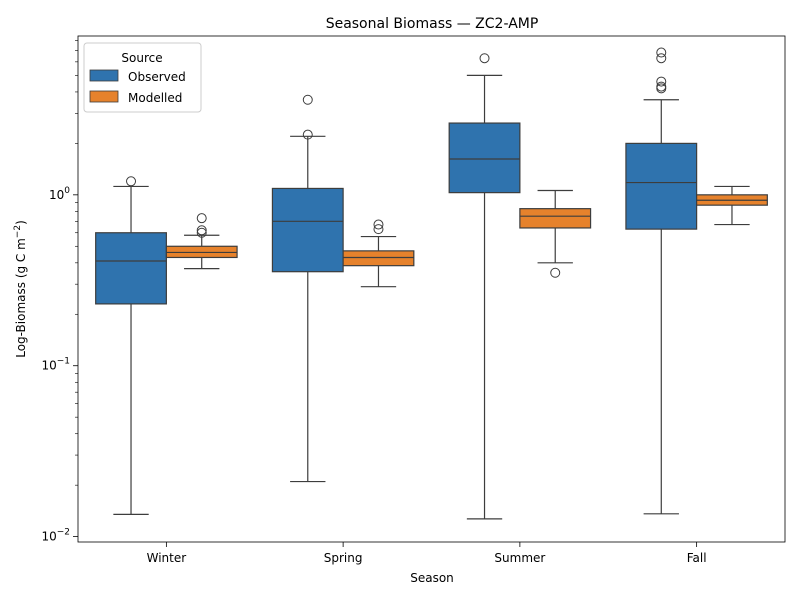 Image resolution: width=800 pixels, height=600 pixels. Describe the element at coordinates (697, 558) in the screenshot. I see `x-tick-label: Fall` at that location.